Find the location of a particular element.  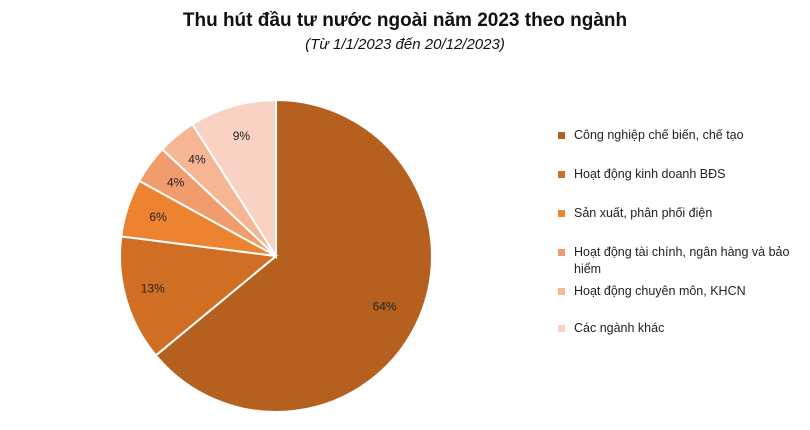

legend-item-4: Hoạt động chuyên môn, KHCN is located at coordinates (678, 291).